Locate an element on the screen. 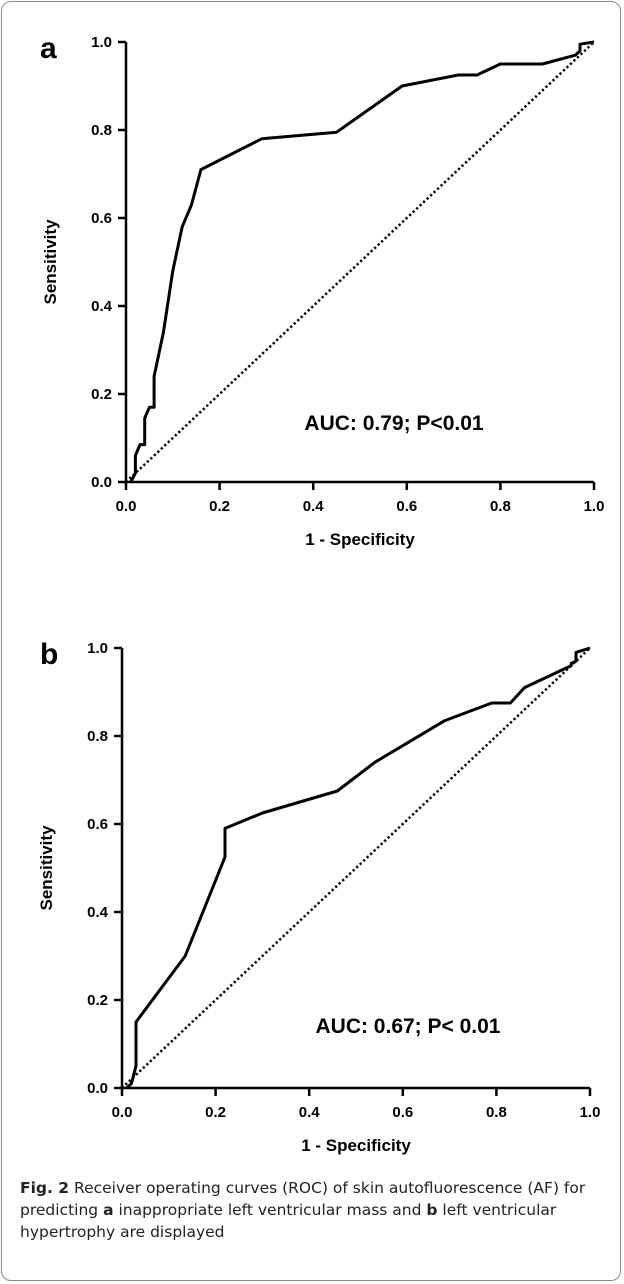 This screenshot has height=1284, width=624. chart-b-y-axis-title: Sensitivity is located at coordinates (46, 868).